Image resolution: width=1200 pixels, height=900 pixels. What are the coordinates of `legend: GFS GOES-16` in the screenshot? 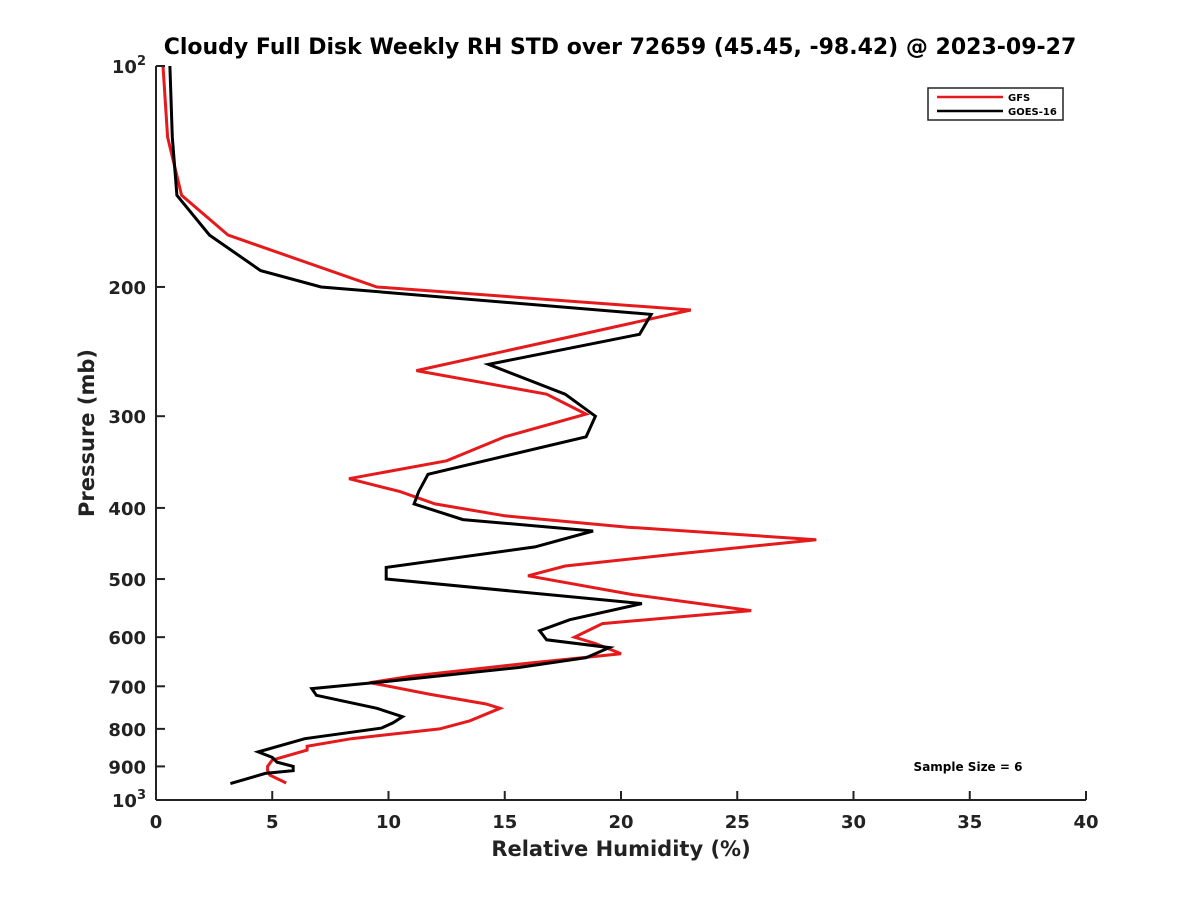 It's located at (995, 104).